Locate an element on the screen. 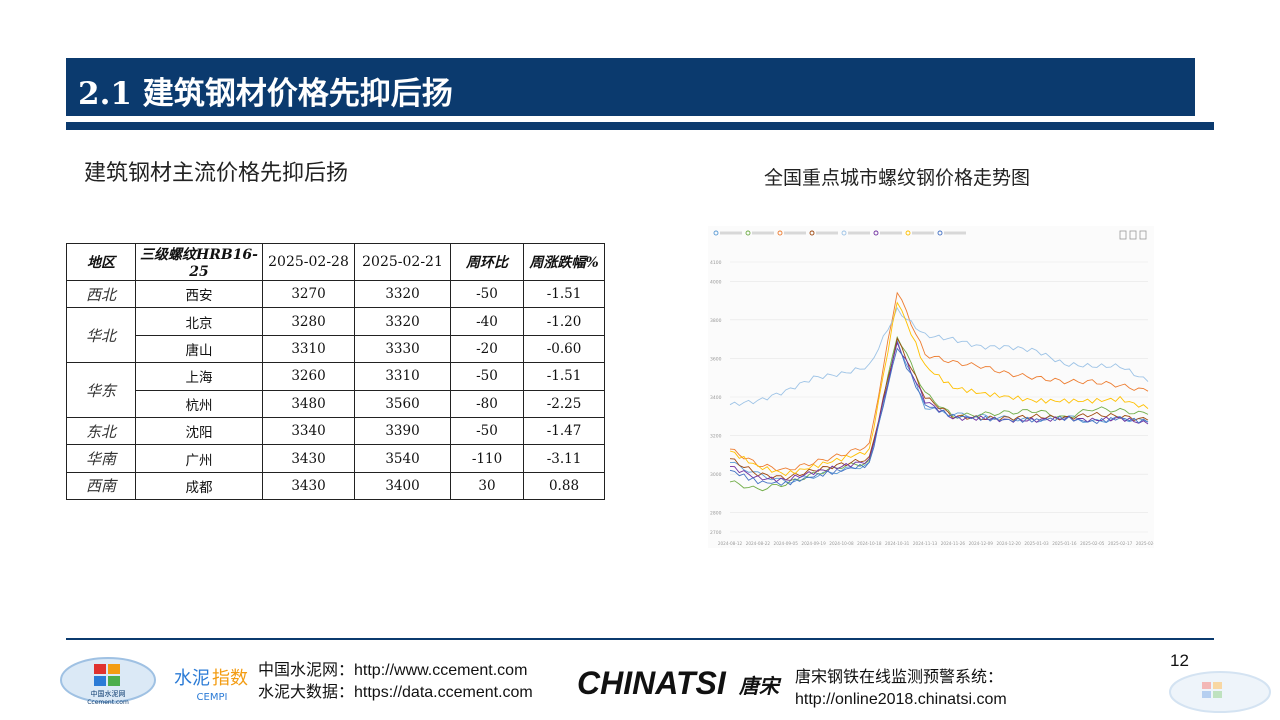 This screenshot has width=1280, height=720. header-week-change: 周环比 is located at coordinates (487, 262).